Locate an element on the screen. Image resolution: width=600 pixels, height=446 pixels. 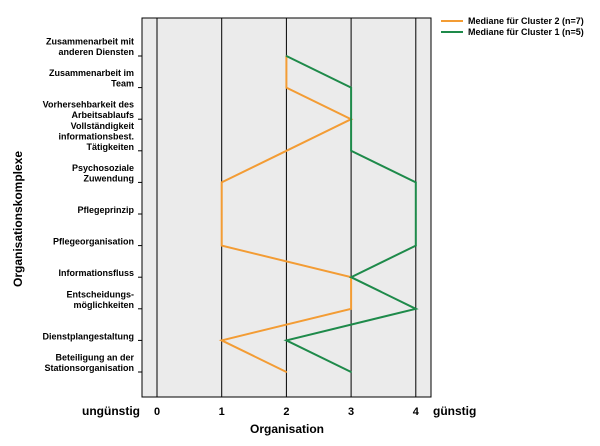
category-label: Psychosoziale Zuwendung is located at coordinates (103, 173).